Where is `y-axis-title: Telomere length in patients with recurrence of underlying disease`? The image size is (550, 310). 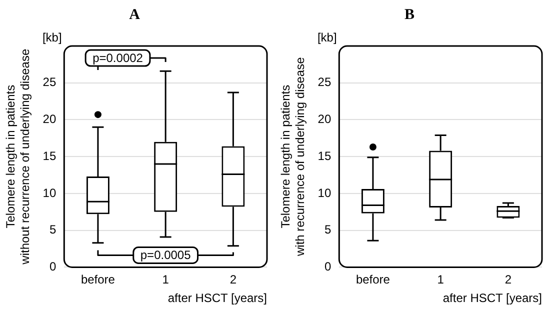 y-axis-title: Telomere length in patients with recurrence of underlying disease is located at coordinates (292, 156).